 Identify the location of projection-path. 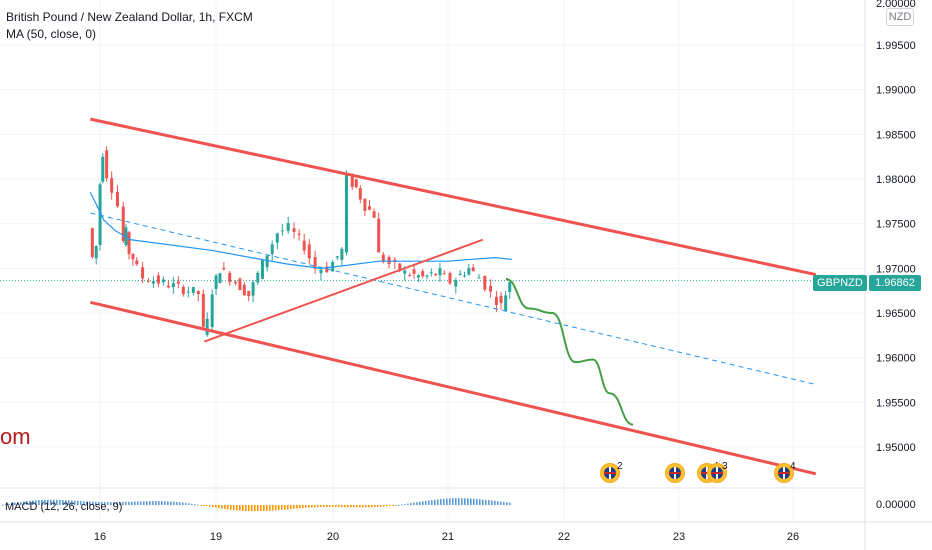
(569, 352).